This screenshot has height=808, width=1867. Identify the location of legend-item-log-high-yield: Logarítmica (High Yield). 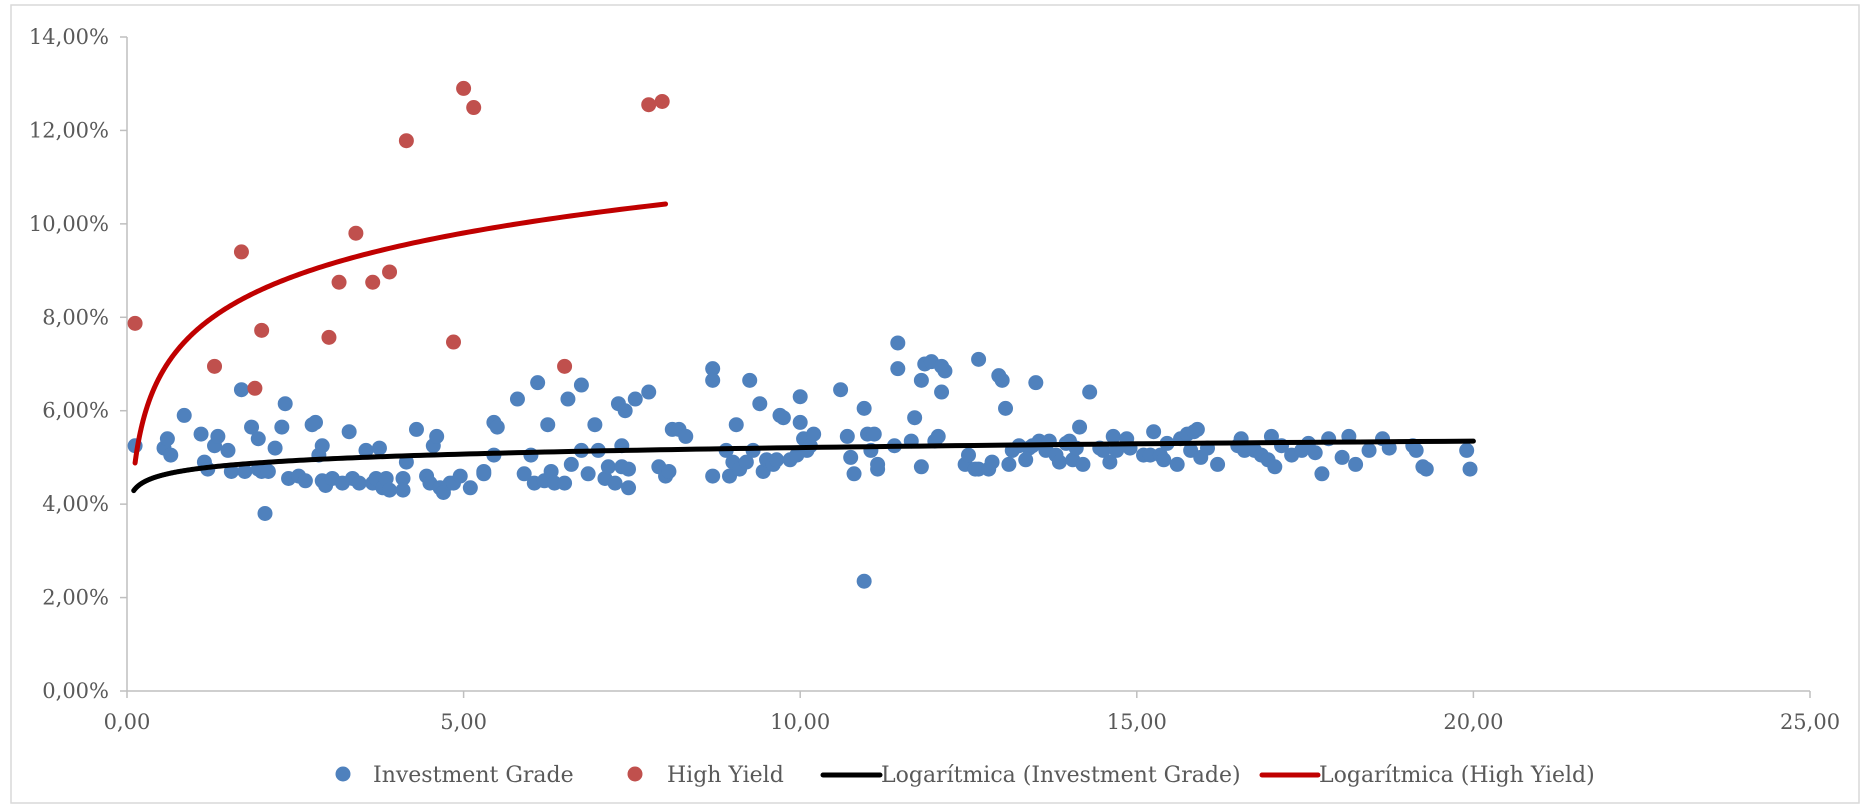
(1427, 775).